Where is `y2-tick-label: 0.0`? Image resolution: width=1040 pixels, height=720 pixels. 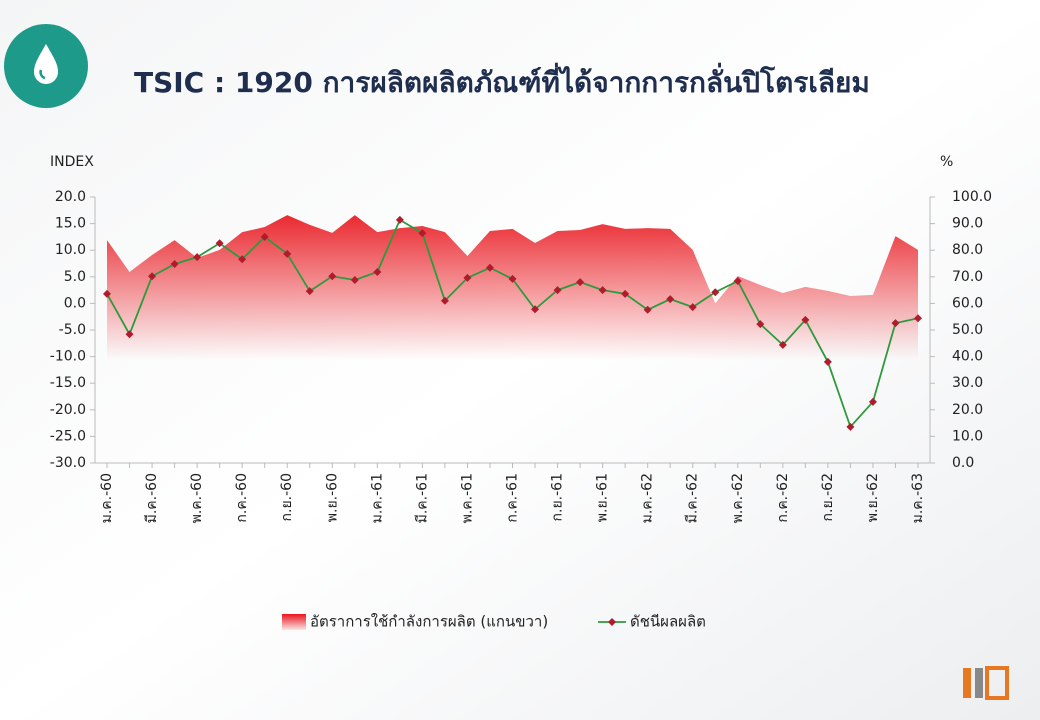
y2-tick-label: 0.0 is located at coordinates (963, 463).